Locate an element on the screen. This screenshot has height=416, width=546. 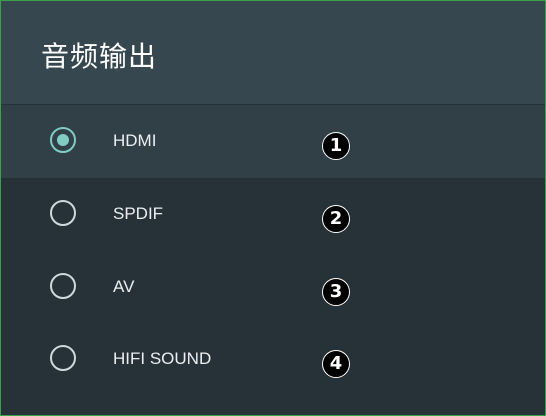
dialog-title: 音频输出 is located at coordinates (99, 56).